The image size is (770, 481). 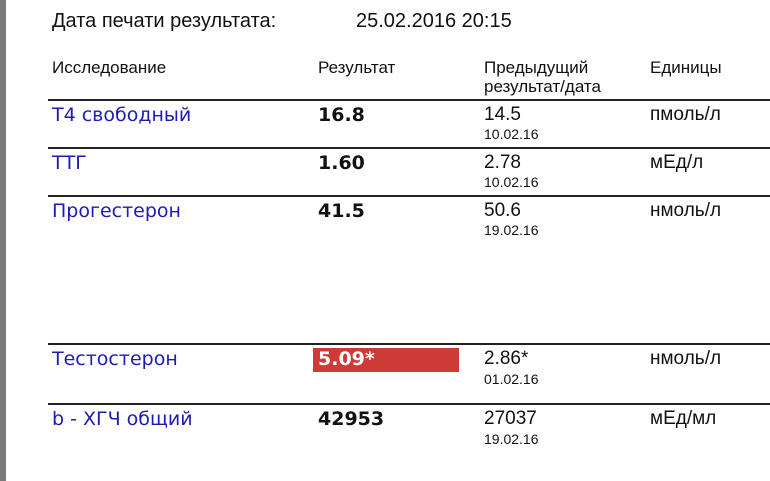 What do you see at coordinates (683, 418) in the screenshot?
I see `units: мЕд/мл` at bounding box center [683, 418].